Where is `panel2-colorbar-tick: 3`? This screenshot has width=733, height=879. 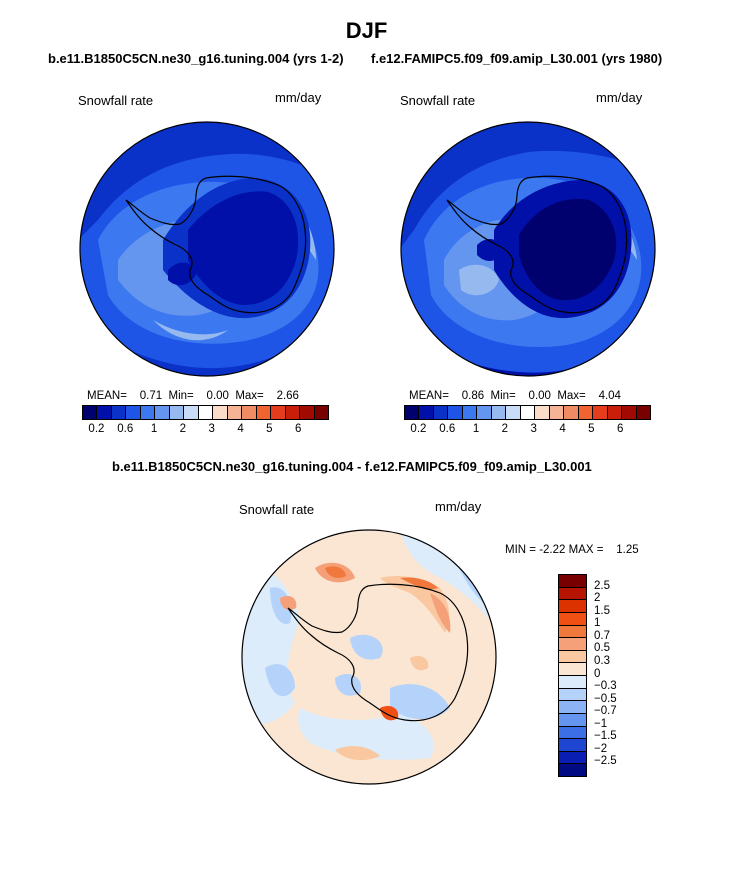 panel2-colorbar-tick: 3 is located at coordinates (533, 429).